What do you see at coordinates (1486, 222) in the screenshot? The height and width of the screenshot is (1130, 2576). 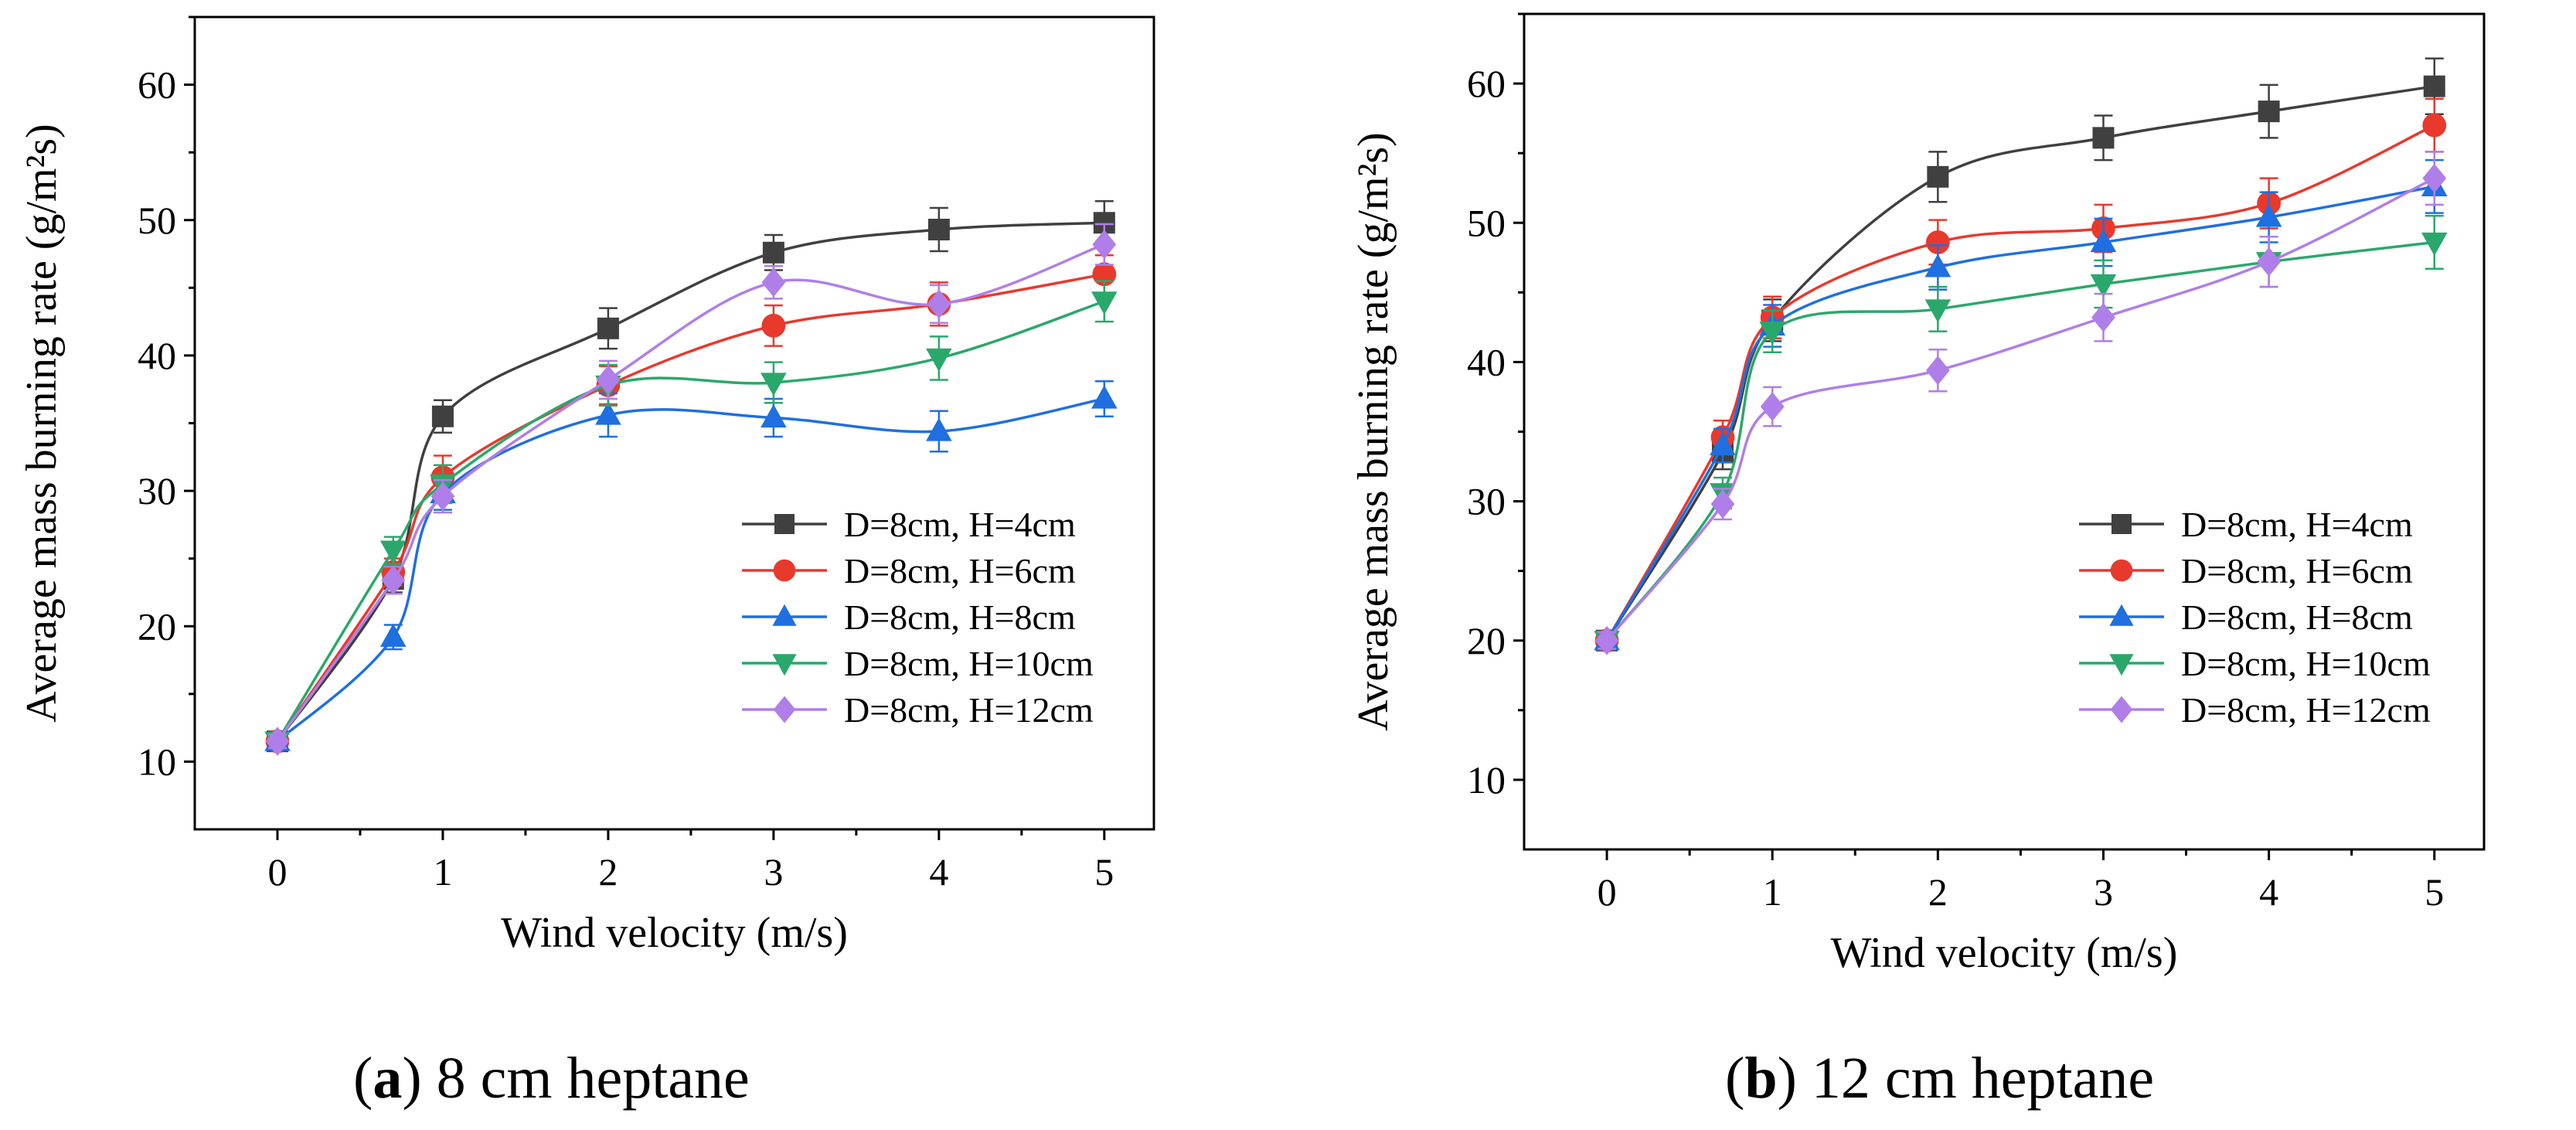 I see `y-tick-label: 50` at bounding box center [1486, 222].